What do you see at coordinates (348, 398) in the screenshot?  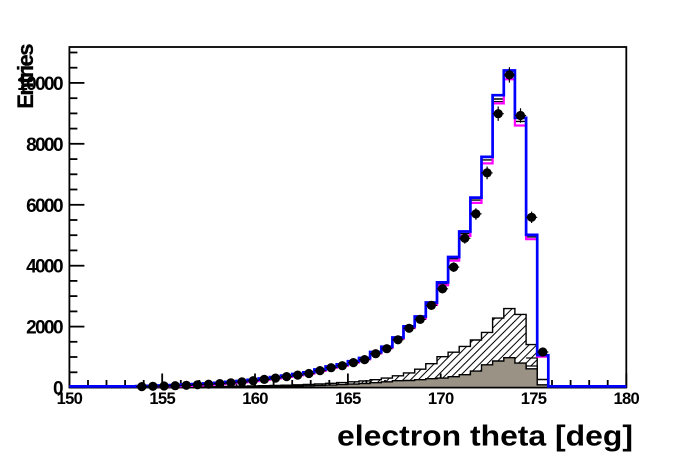 I see `svg-text: 165` at bounding box center [348, 398].